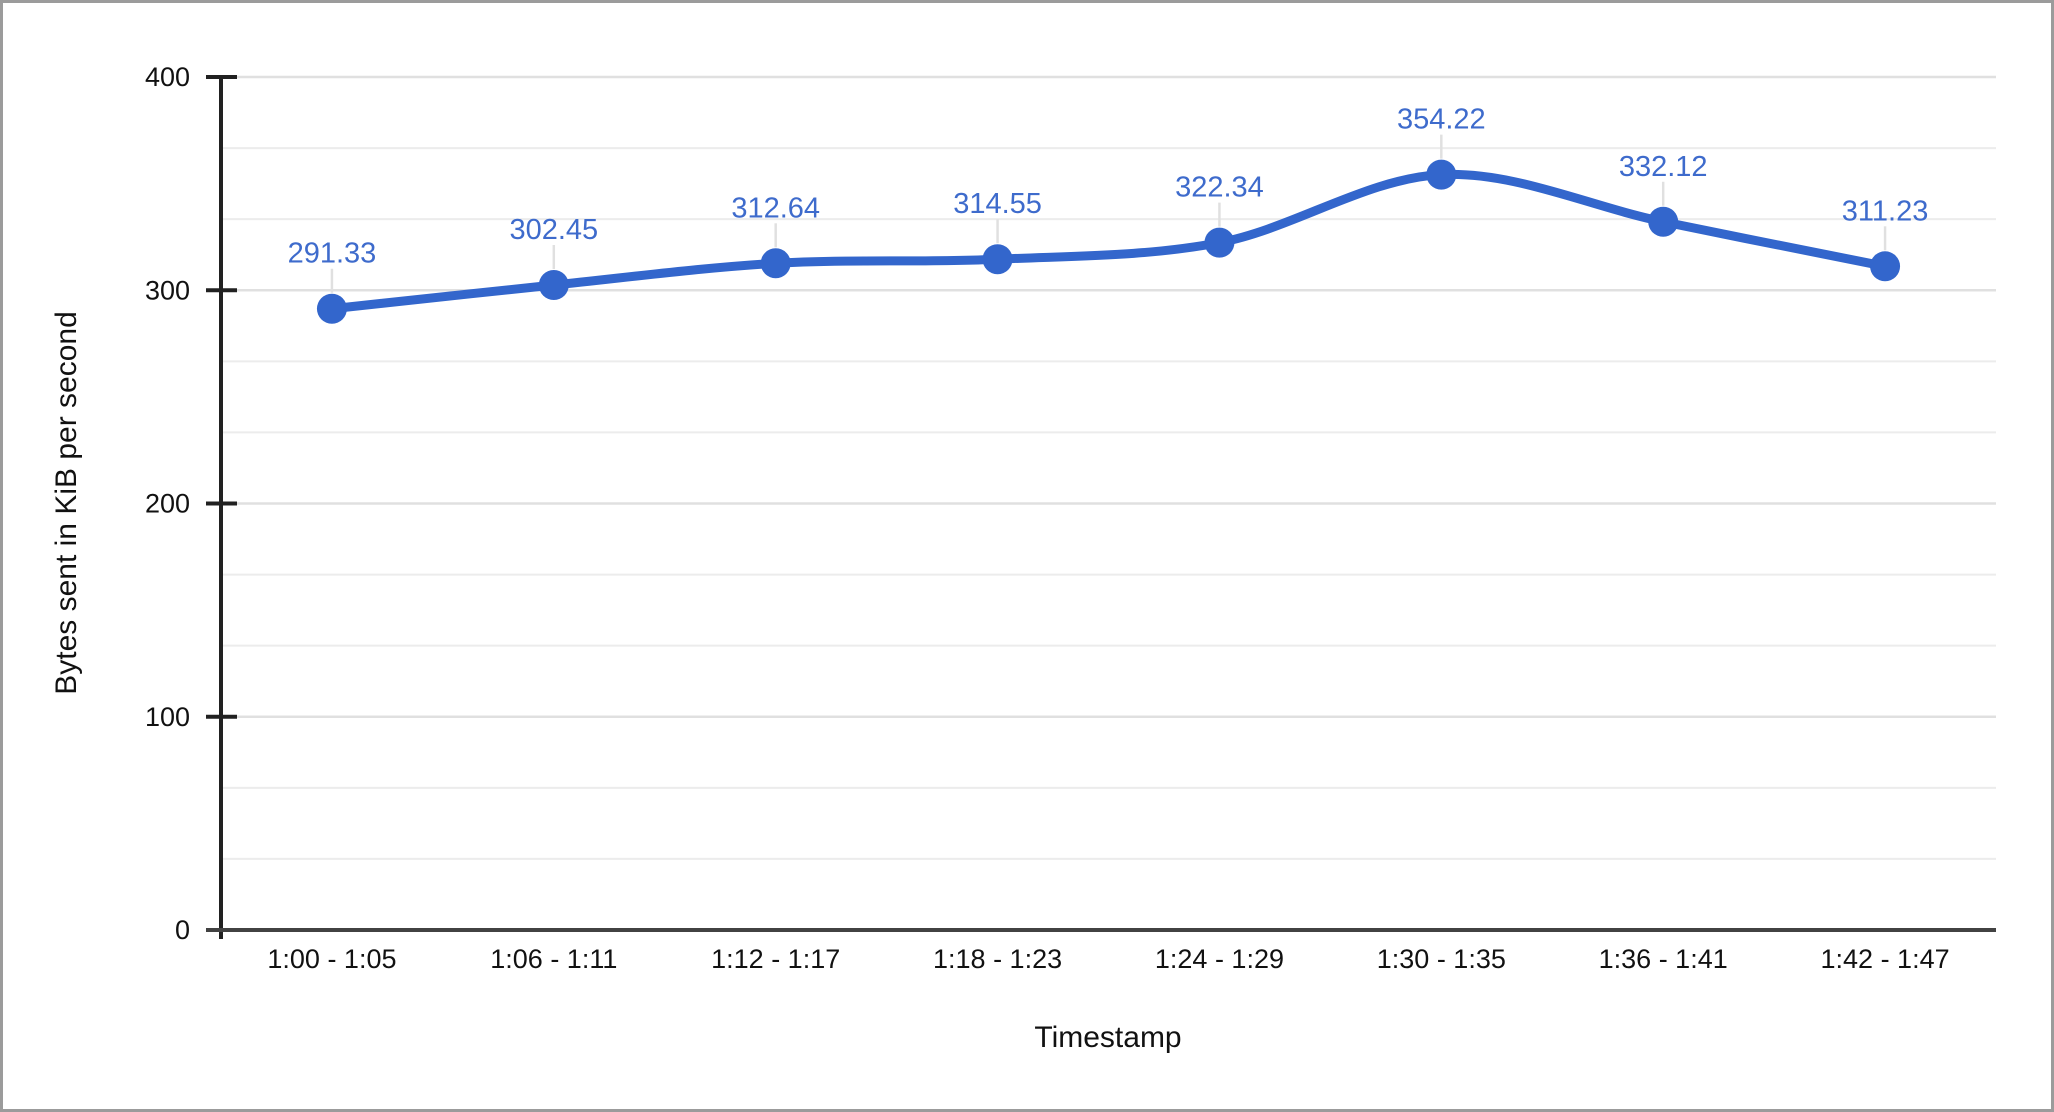 The image size is (2054, 1112). Describe the element at coordinates (167, 504) in the screenshot. I see `y-tick-label: 200` at that location.